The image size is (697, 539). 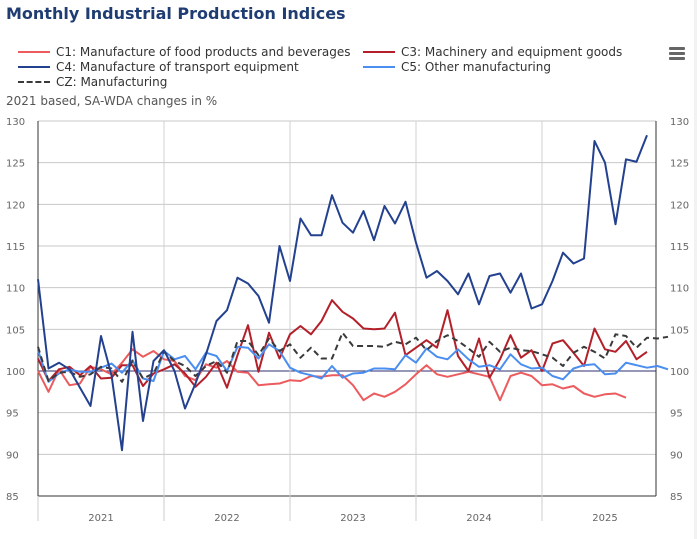 I want to click on series-line-c1, so click(x=332, y=375).